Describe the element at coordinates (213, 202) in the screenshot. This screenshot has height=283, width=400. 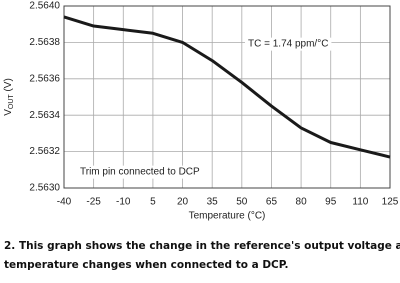
I see `x-tick-label: 35` at that location.